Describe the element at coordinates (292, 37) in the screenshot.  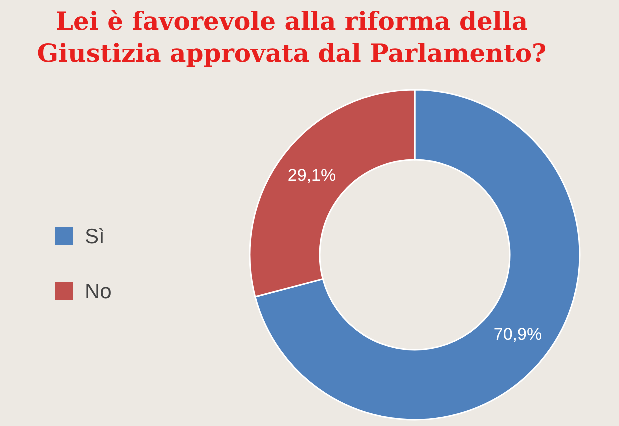
I see `chart-title: Lei è favorevole alla riforma della Giustizia approvata dal Parlamento?` at that location.